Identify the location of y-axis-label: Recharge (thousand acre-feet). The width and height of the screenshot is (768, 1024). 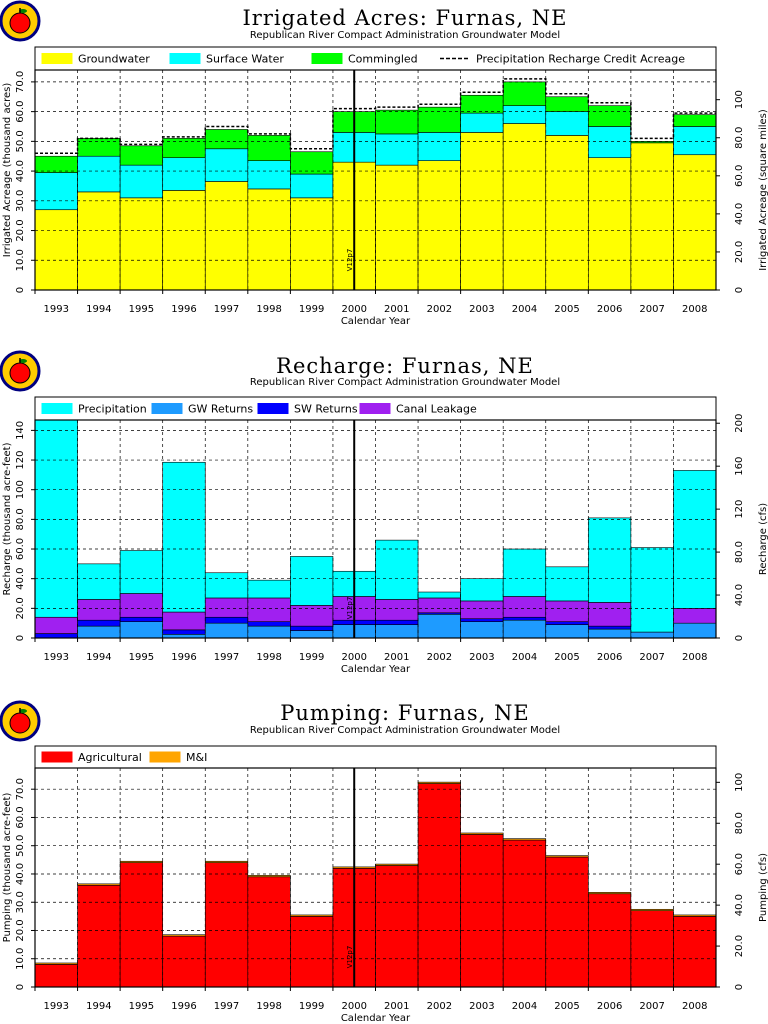
(7, 518).